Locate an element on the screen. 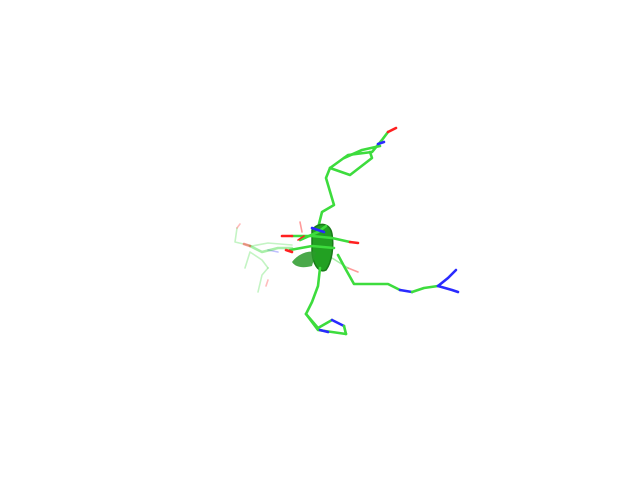 This screenshot has height=480, width=640. backbone-trace-c is located at coordinates (313, 233).